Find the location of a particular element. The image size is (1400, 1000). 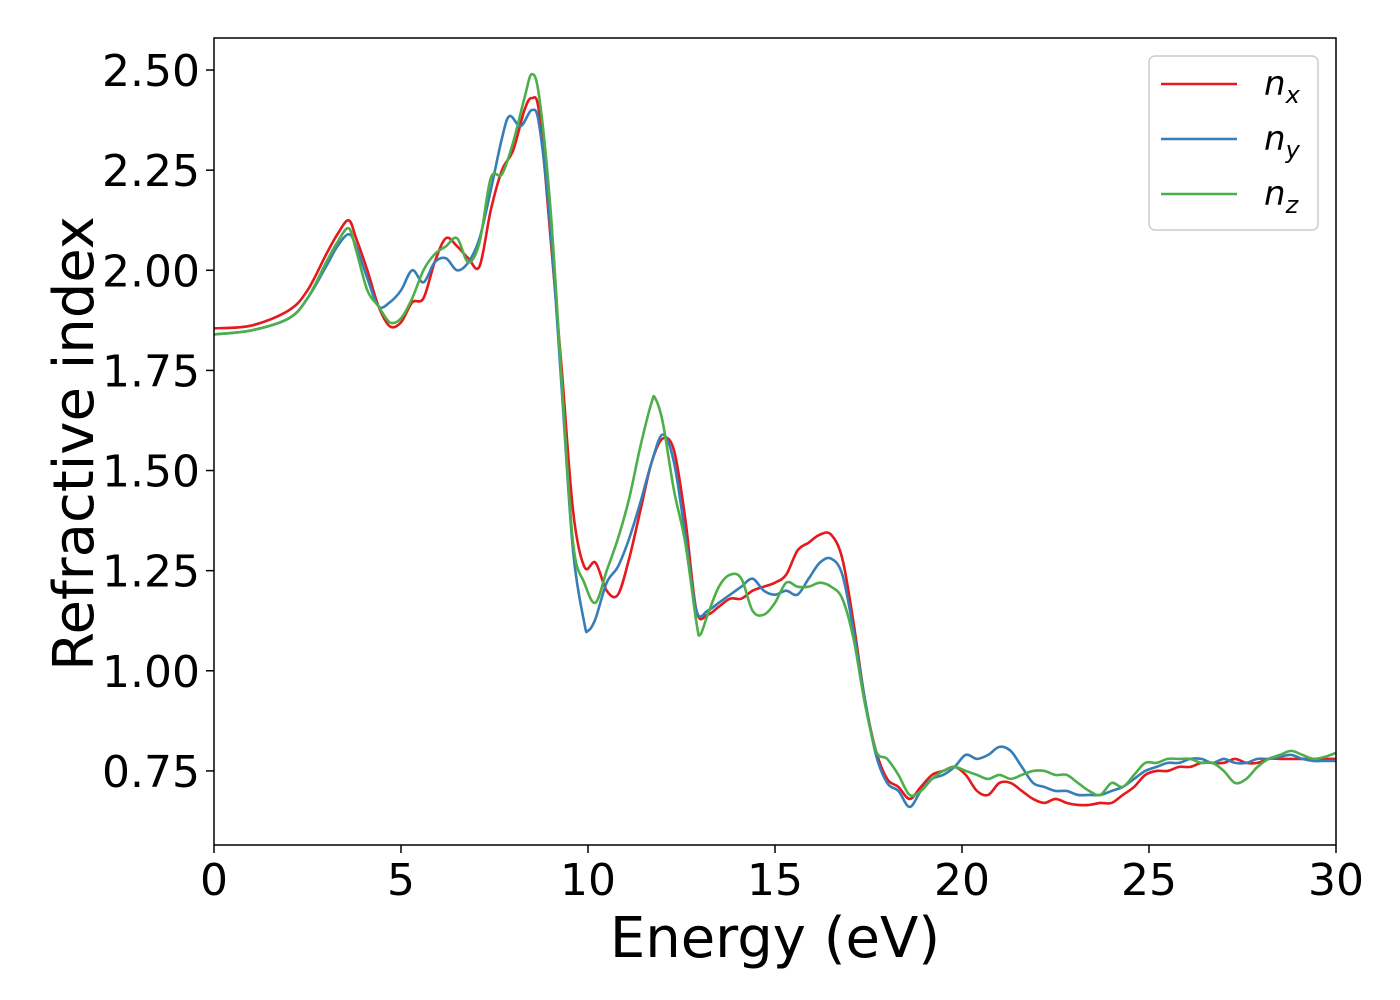

legend: nx ny nz is located at coordinates (1233, 143).